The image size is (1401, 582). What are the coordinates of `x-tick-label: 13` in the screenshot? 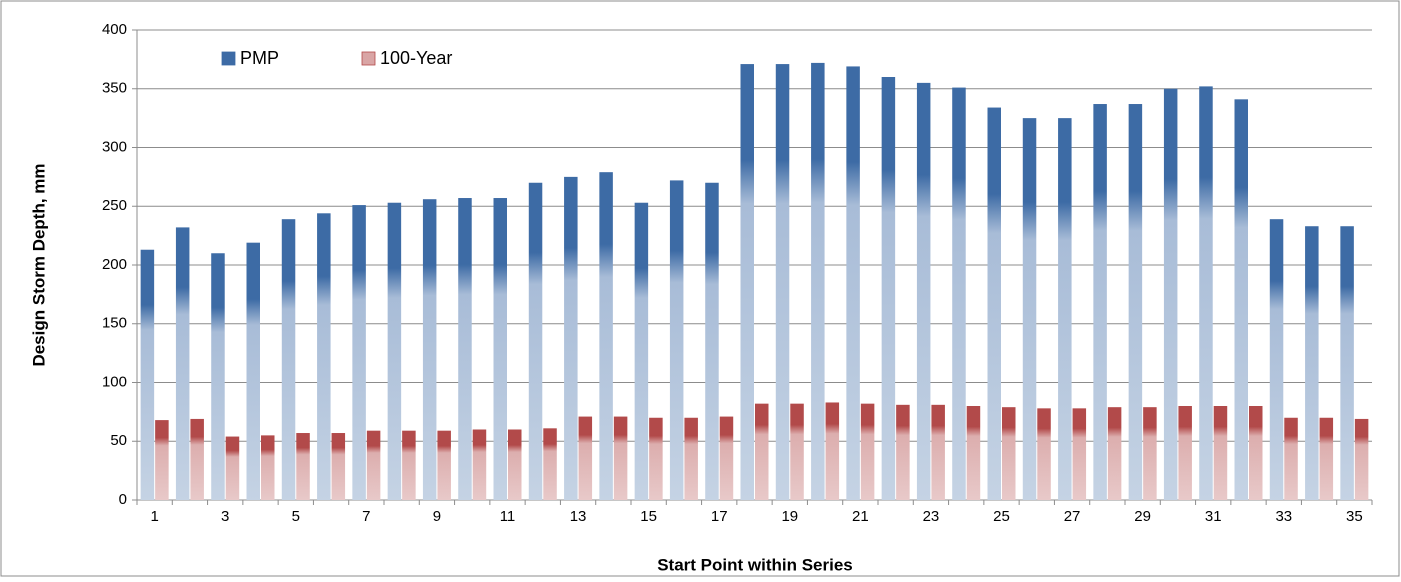 It's located at (578, 516).